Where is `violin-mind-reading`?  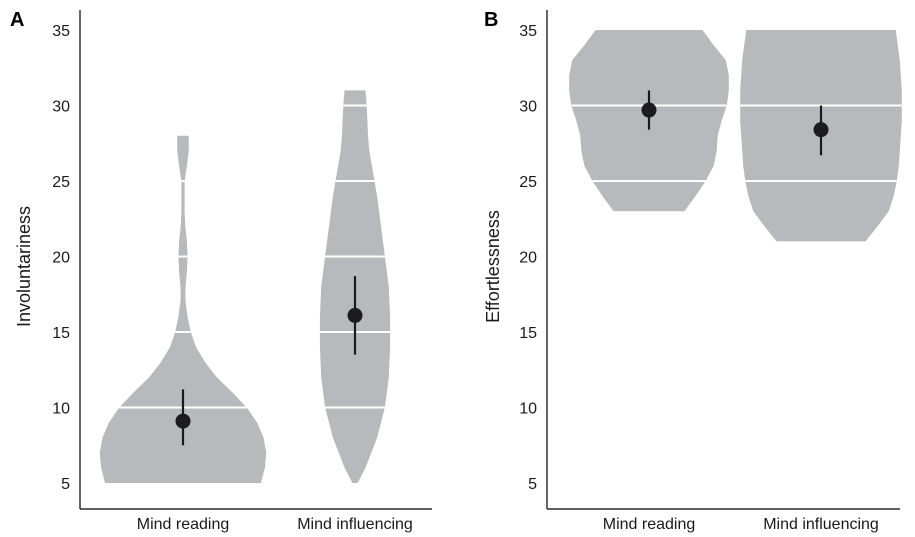
violin-mind-reading is located at coordinates (183, 309).